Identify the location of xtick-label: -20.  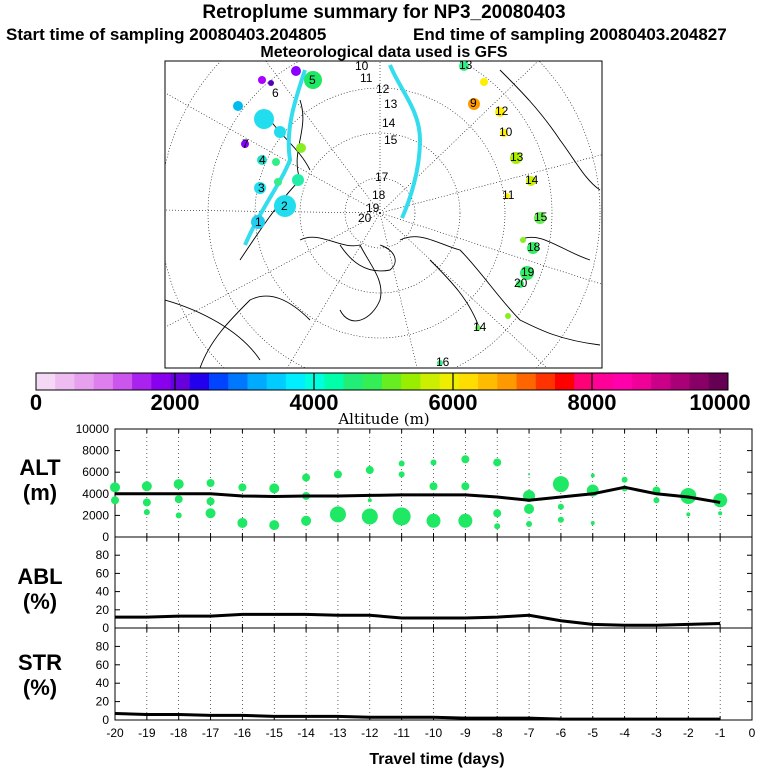
(115, 733).